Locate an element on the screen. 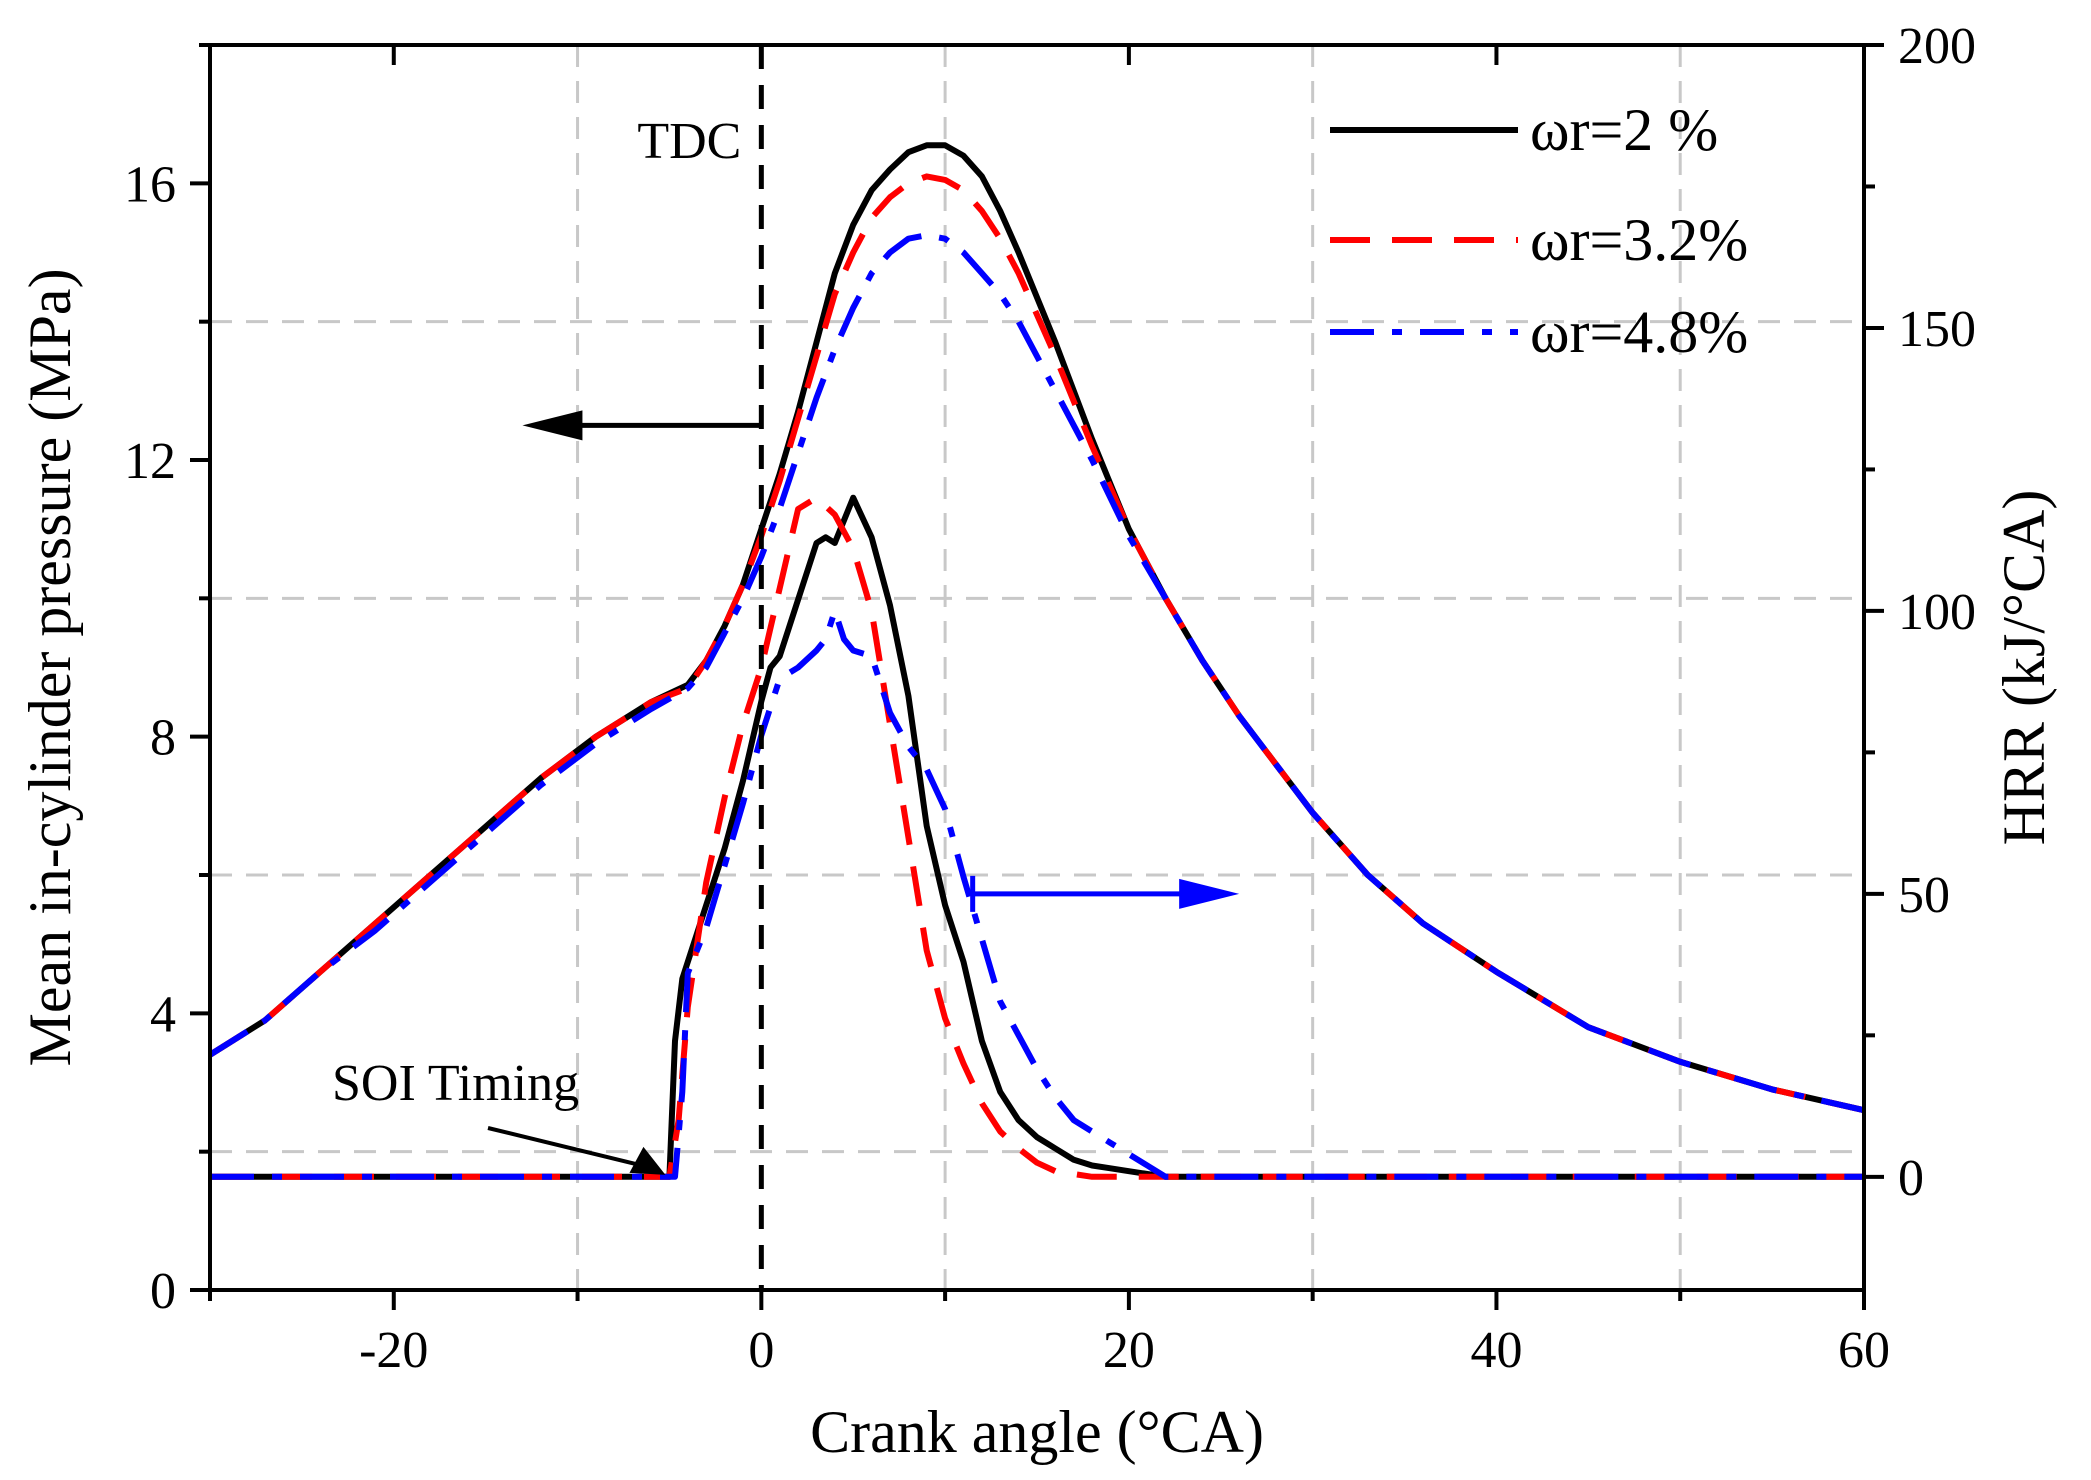  x-tick-label: 60 is located at coordinates (1864, 1350).